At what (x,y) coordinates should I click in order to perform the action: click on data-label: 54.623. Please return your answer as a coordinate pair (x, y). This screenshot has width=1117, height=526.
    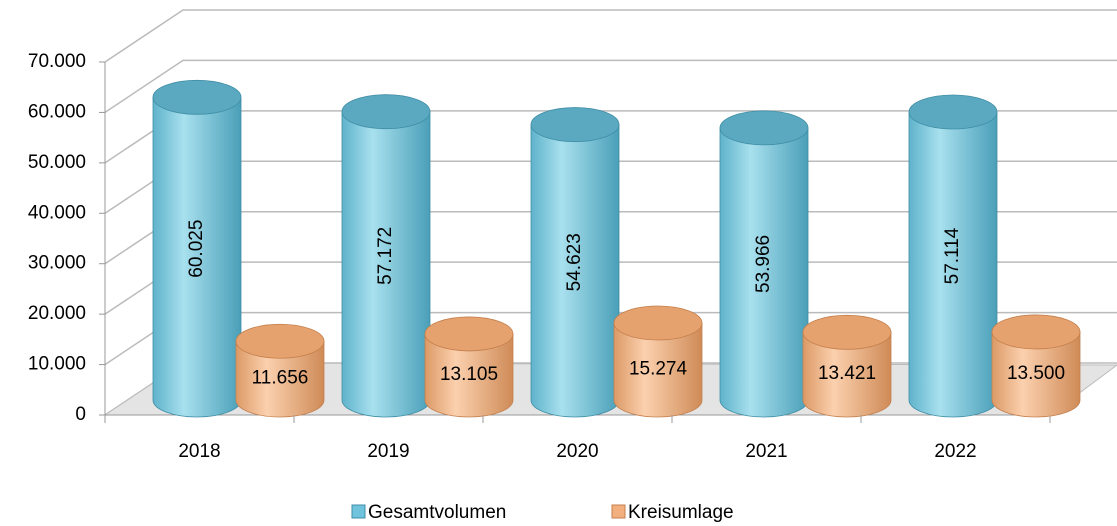
    Looking at the image, I should click on (574, 262).